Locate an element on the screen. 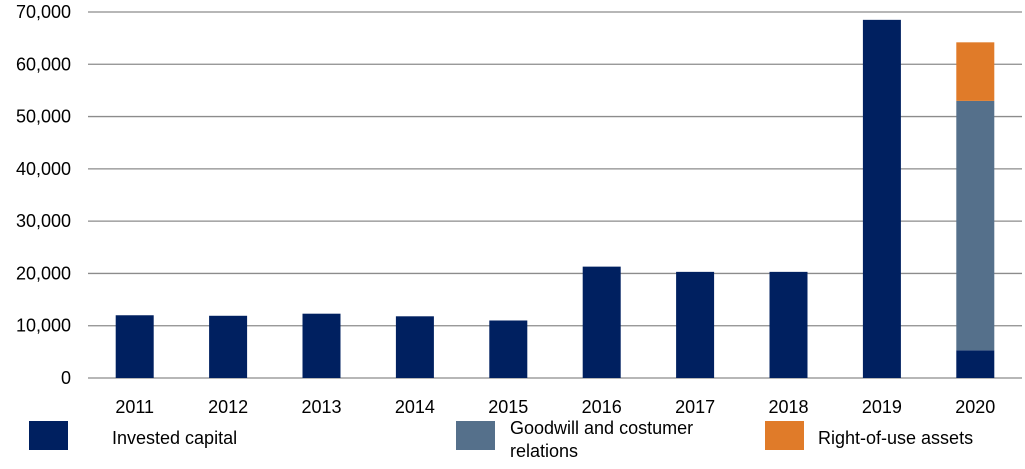  x-tick-label: 2018 is located at coordinates (788, 407).